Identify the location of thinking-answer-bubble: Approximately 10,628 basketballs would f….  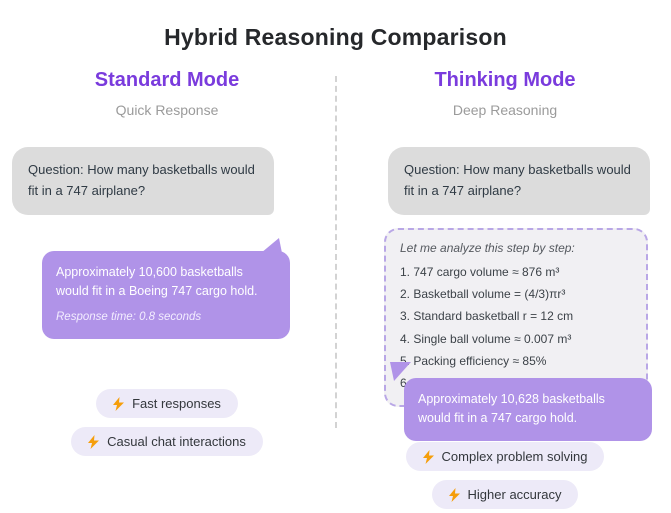
(521, 401).